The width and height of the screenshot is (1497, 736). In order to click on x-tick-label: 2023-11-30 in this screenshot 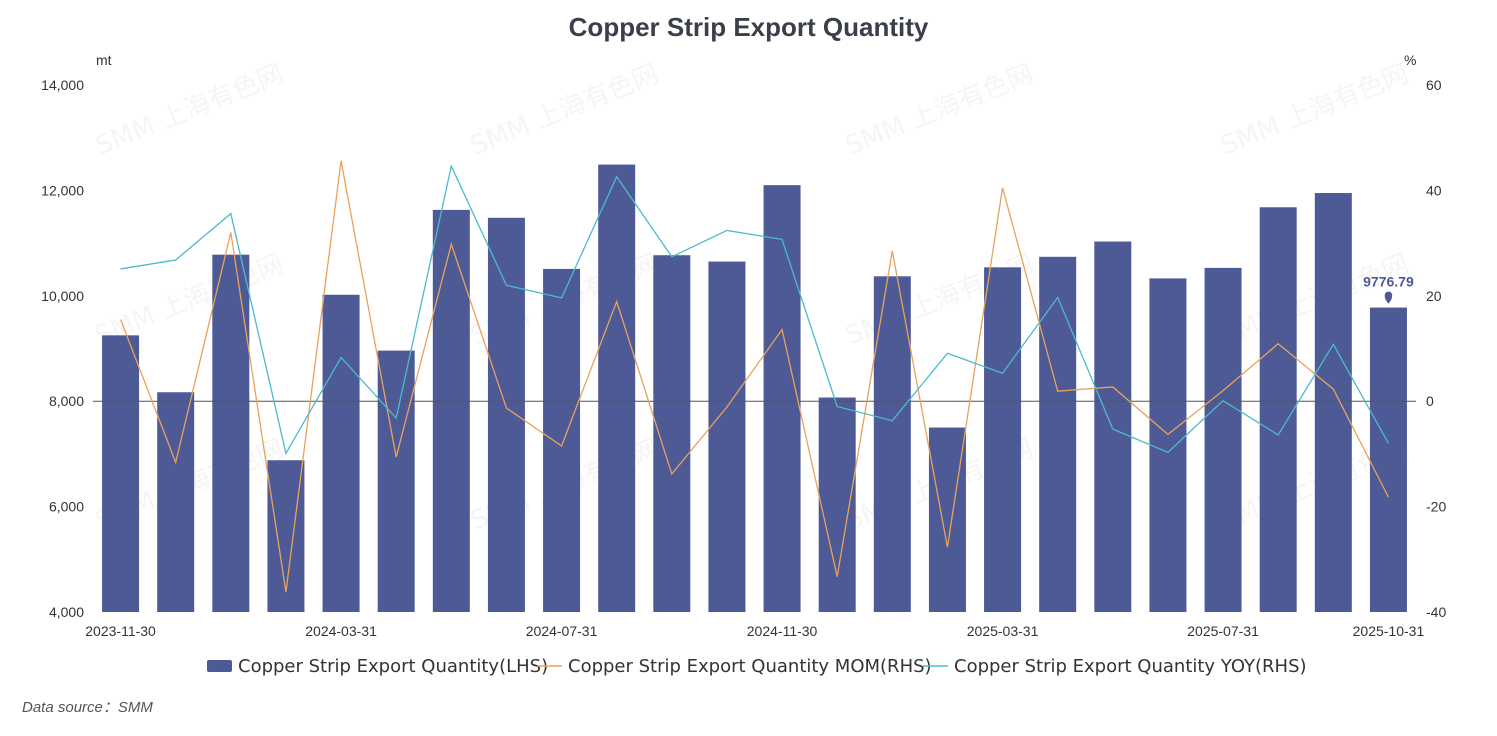, I will do `click(120, 631)`.